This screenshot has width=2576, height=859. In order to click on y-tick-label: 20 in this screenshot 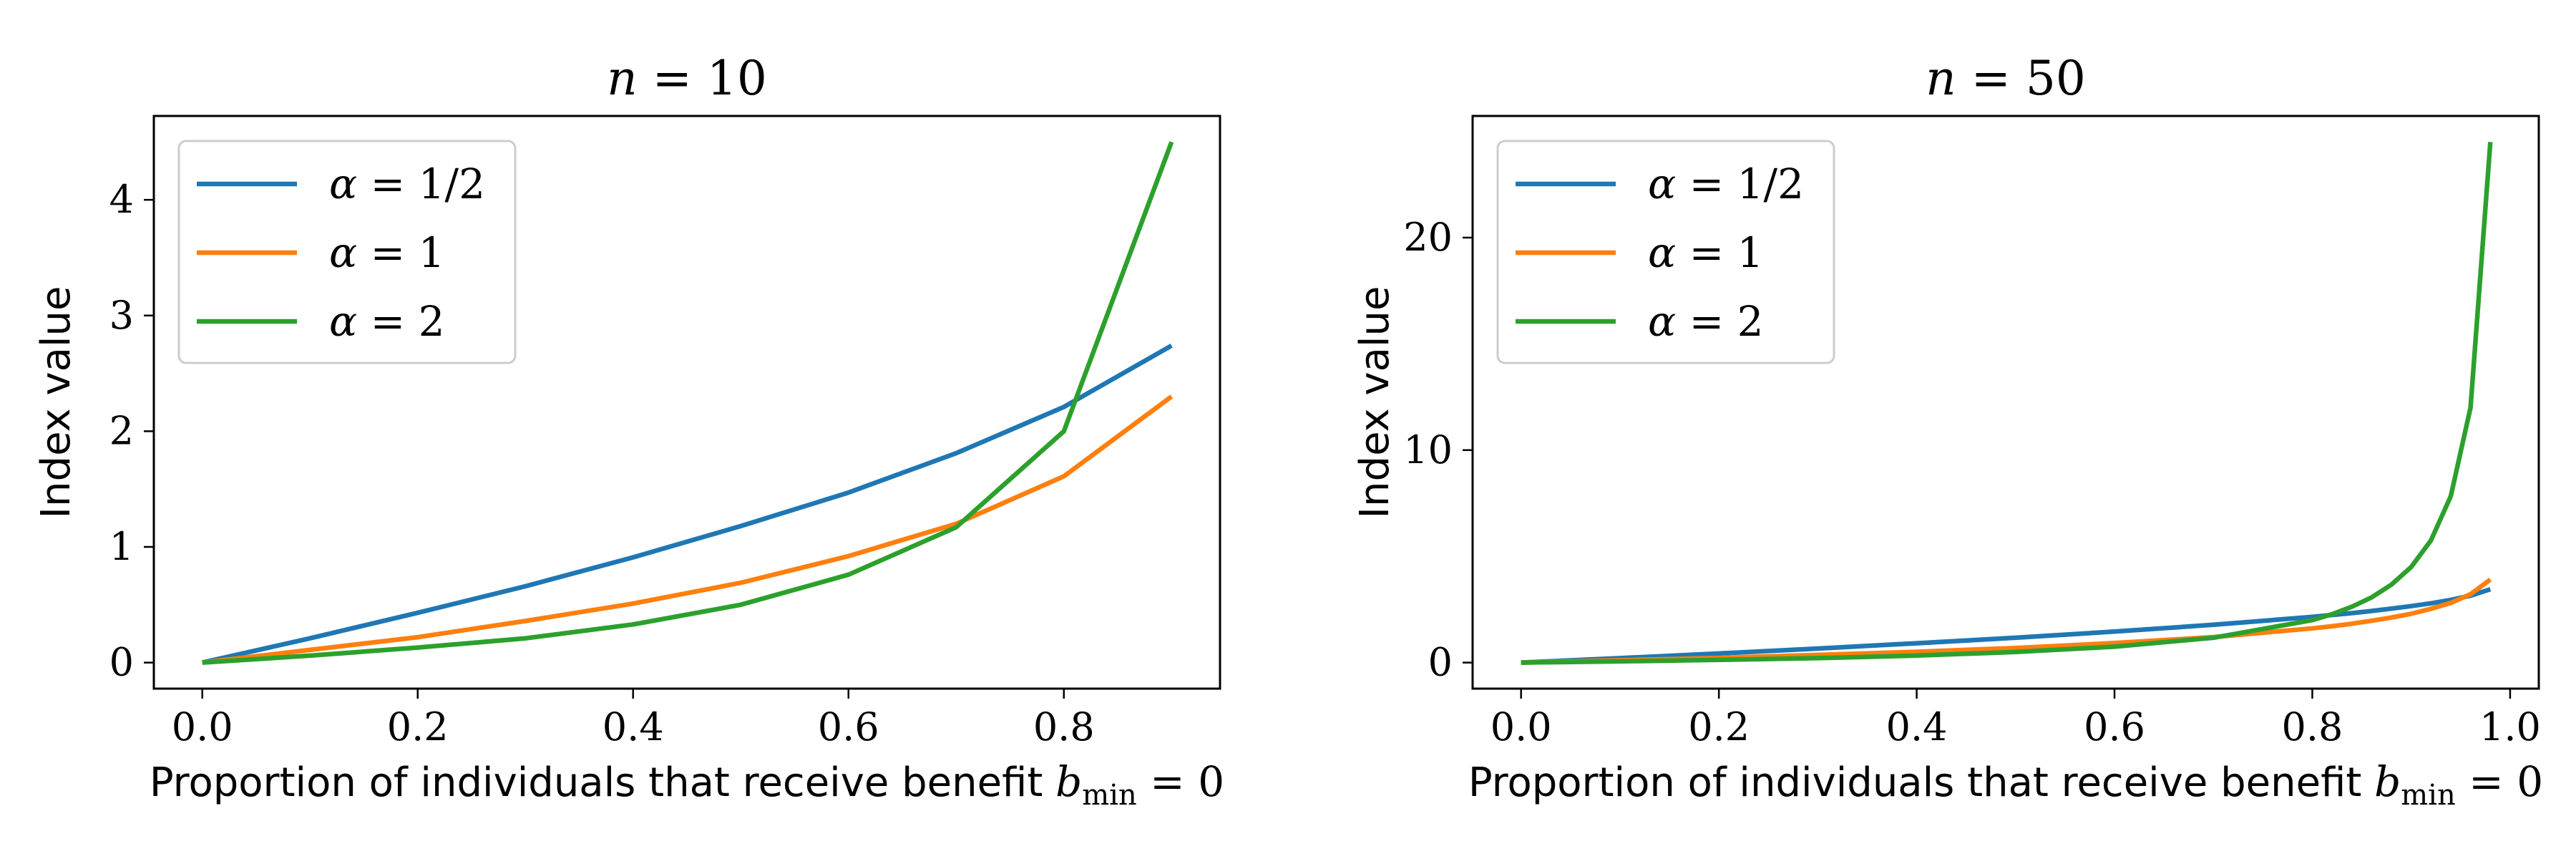, I will do `click(1428, 237)`.